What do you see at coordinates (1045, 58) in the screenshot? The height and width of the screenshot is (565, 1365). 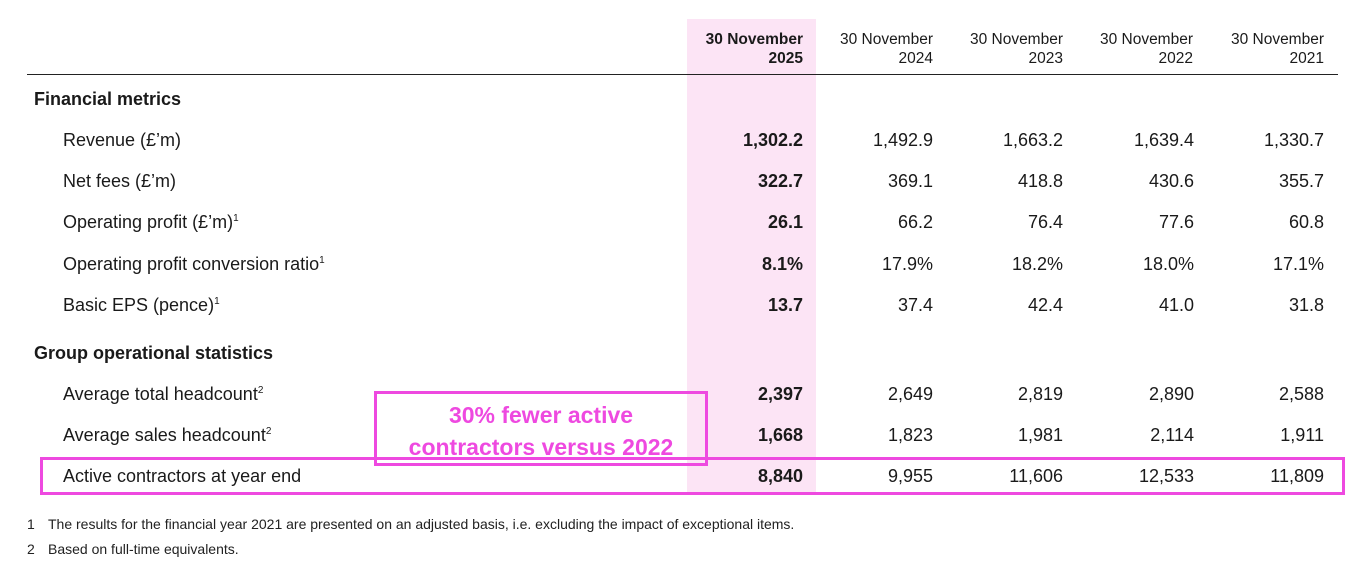 I see `header-line2: 2023` at bounding box center [1045, 58].